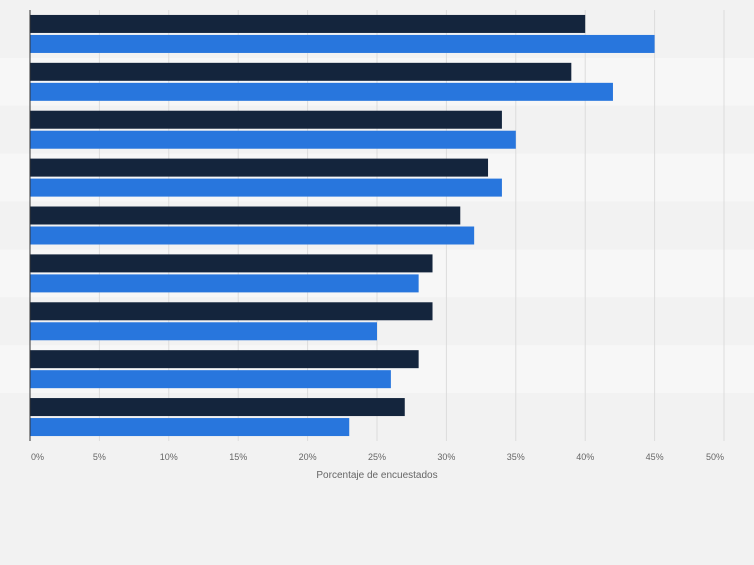  Describe the element at coordinates (169, 457) in the screenshot. I see `x-tick-label: 10%` at that location.